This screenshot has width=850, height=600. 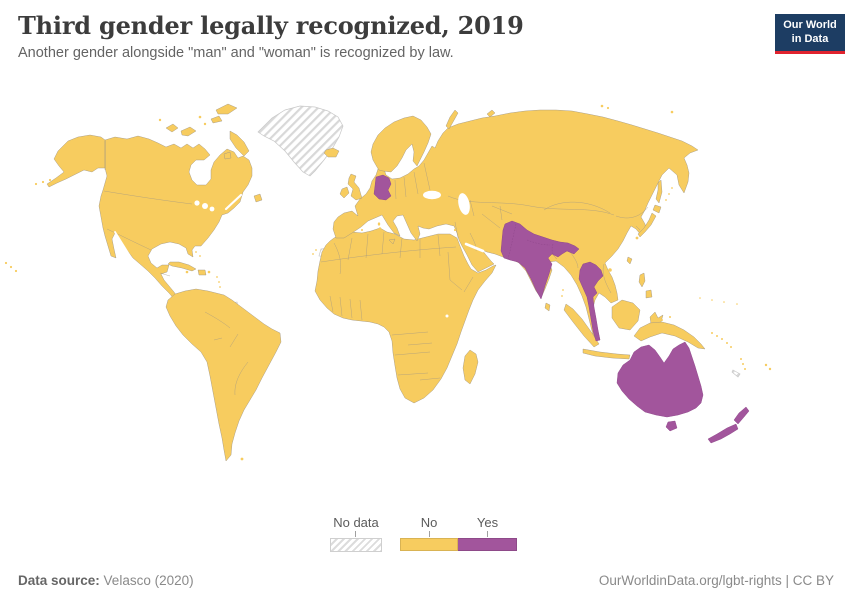 I want to click on island-sicily, so click(x=392, y=241).